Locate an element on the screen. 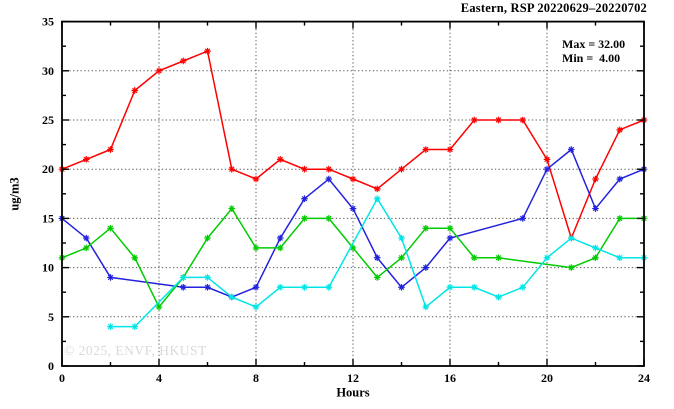  y-axis-title: ug/m3 is located at coordinates (14, 194).